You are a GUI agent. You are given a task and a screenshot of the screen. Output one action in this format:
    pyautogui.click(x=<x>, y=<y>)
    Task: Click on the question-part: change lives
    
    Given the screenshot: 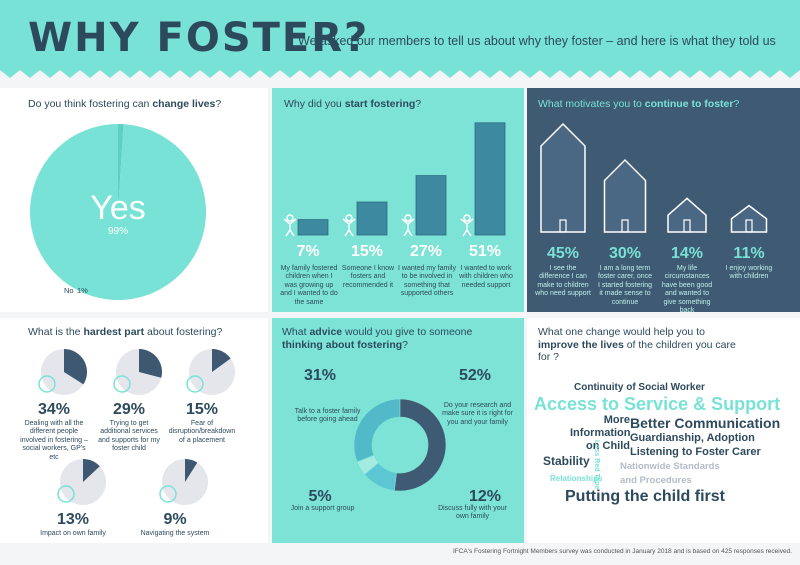 What is the action you would take?
    pyautogui.click(x=184, y=104)
    